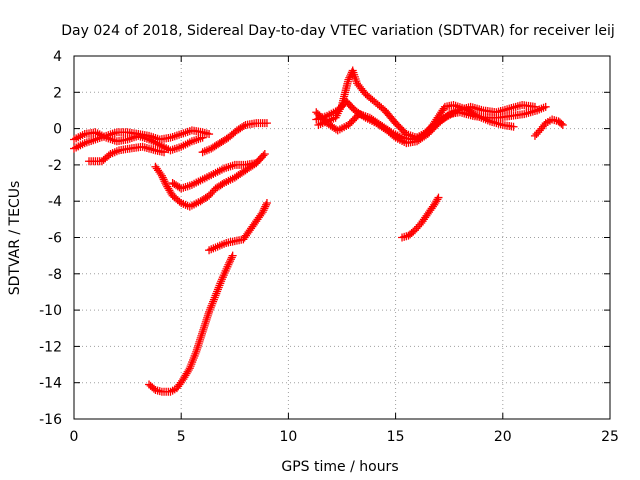 Image resolution: width=640 pixels, height=480 pixels. What do you see at coordinates (610, 437) in the screenshot?
I see `x-tick-label: 25` at bounding box center [610, 437].